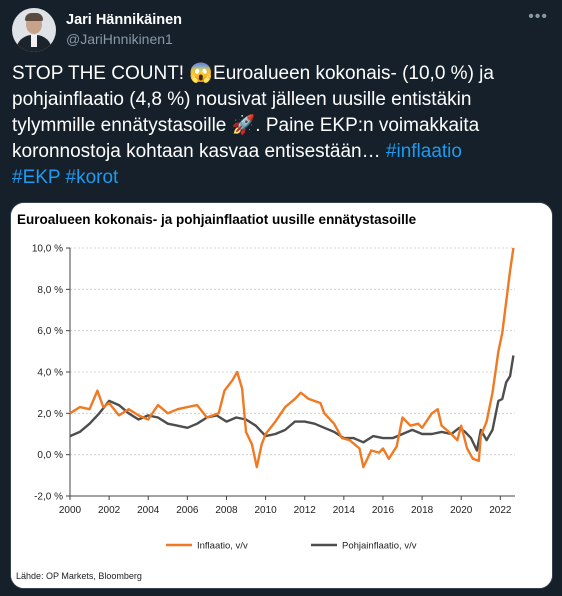  Describe the element at coordinates (50, 331) in the screenshot. I see `y-tick-label: 6,0 %` at that location.